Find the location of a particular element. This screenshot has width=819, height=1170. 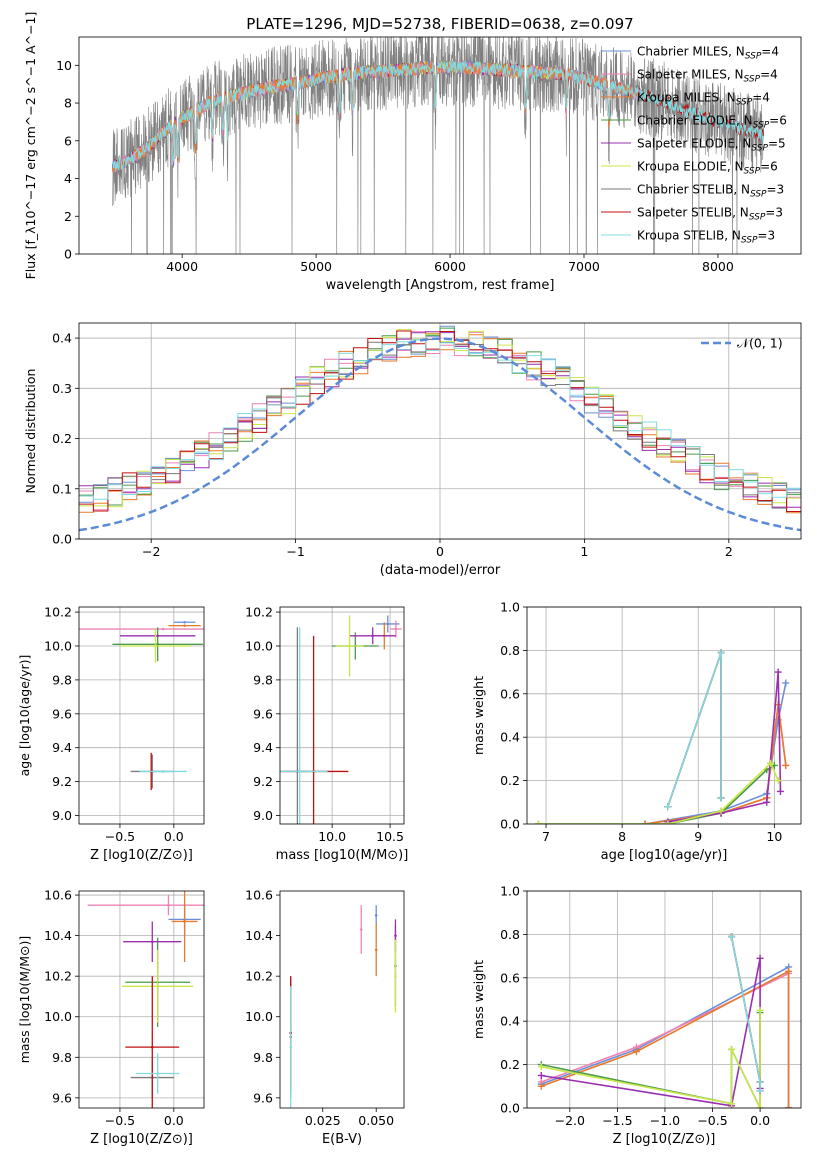

y-tick-label: 9.2 is located at coordinates (263, 781).